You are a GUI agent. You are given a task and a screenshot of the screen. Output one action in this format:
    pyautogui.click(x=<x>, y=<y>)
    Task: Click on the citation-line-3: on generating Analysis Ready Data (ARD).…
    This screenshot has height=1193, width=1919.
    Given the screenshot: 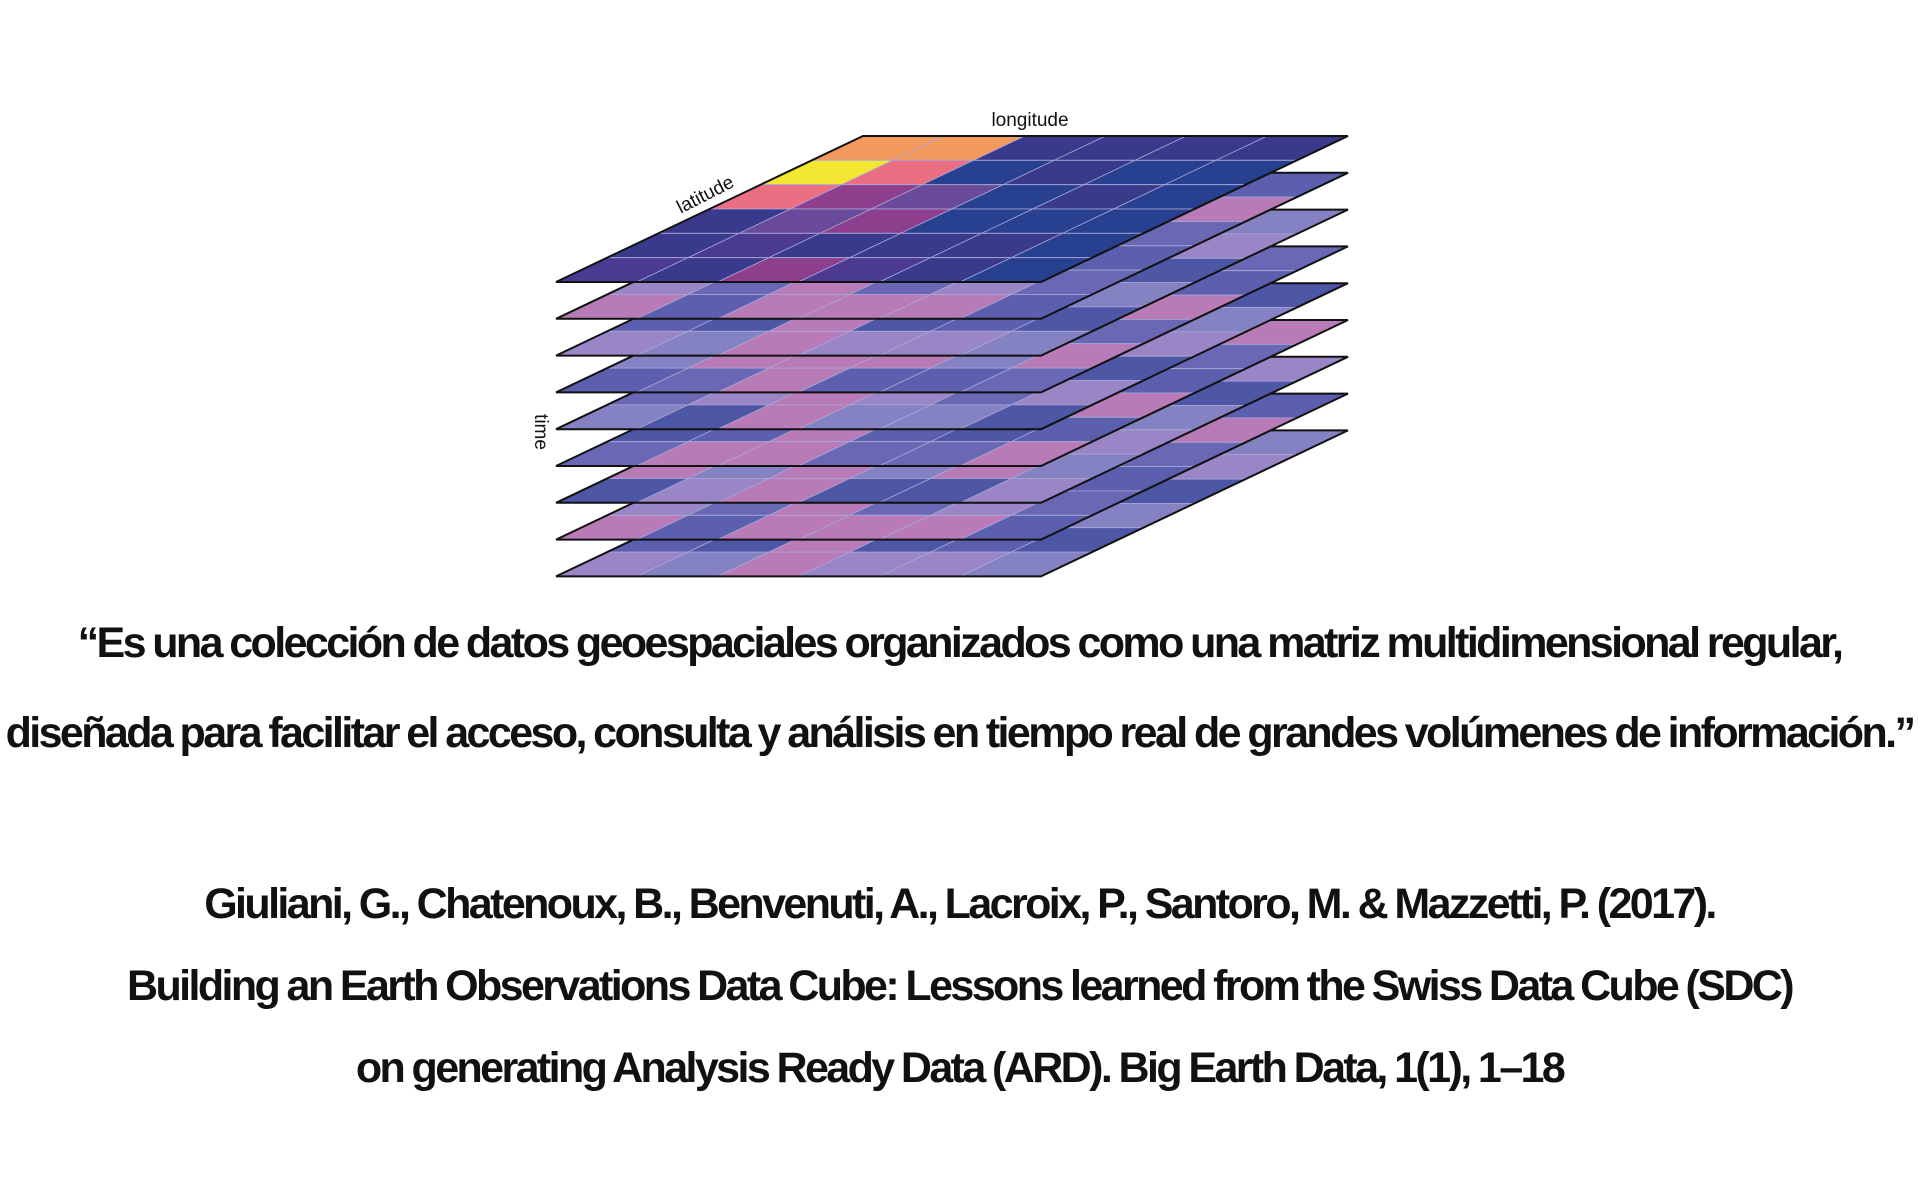 What is the action you would take?
    pyautogui.click(x=960, y=1068)
    